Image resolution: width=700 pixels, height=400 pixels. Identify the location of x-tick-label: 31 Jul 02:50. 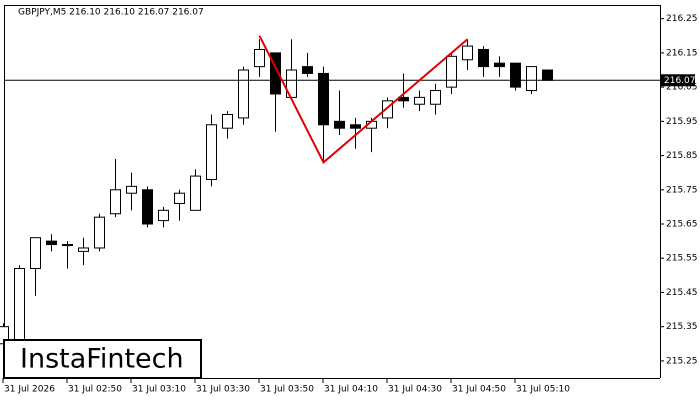
(95, 390).